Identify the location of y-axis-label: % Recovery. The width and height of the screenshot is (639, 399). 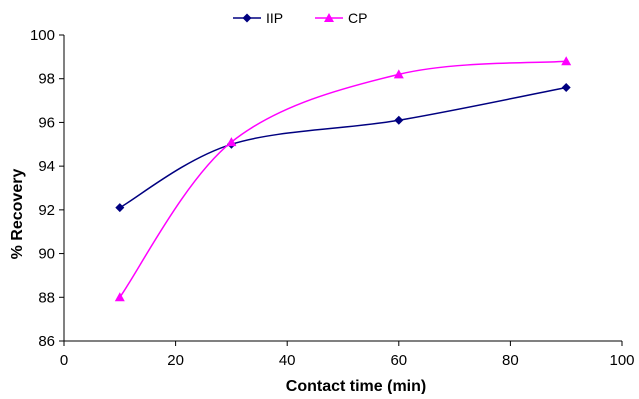
(17, 214).